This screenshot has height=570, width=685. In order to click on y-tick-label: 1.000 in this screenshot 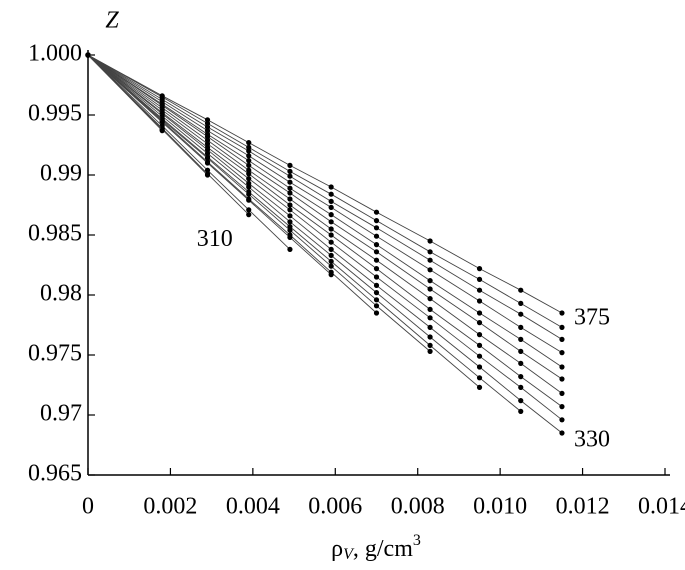, I will do `click(55, 54)`.